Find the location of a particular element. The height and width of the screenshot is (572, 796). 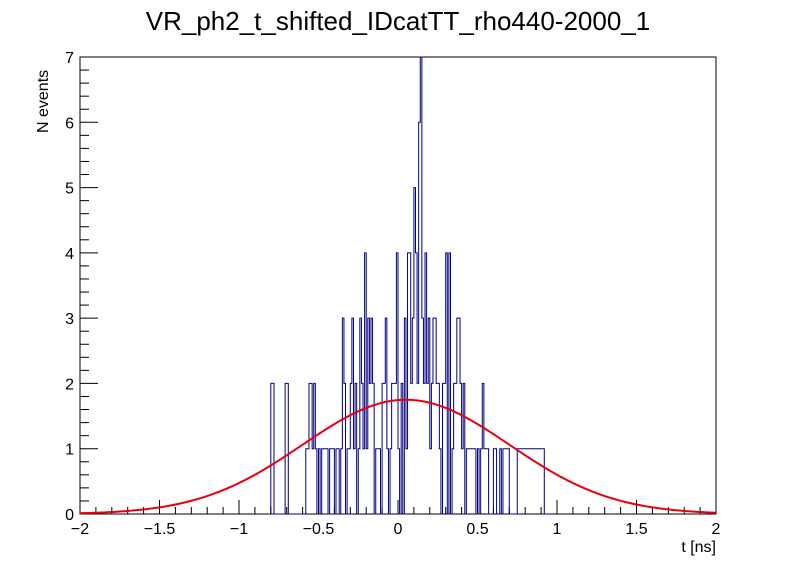

x-tick-label: −1.5 is located at coordinates (160, 529).